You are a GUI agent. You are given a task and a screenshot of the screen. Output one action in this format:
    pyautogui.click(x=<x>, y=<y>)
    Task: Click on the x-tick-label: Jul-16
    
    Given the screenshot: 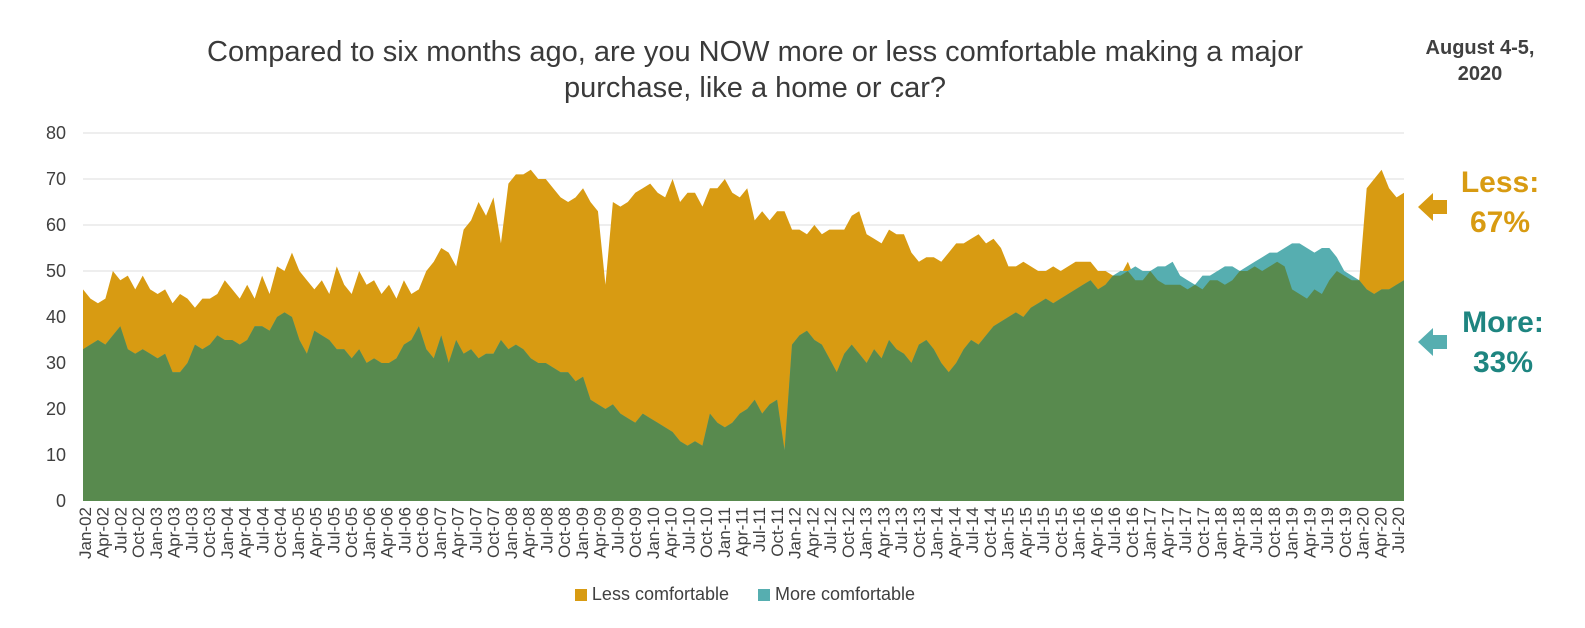 What is the action you would take?
    pyautogui.click(x=1114, y=530)
    